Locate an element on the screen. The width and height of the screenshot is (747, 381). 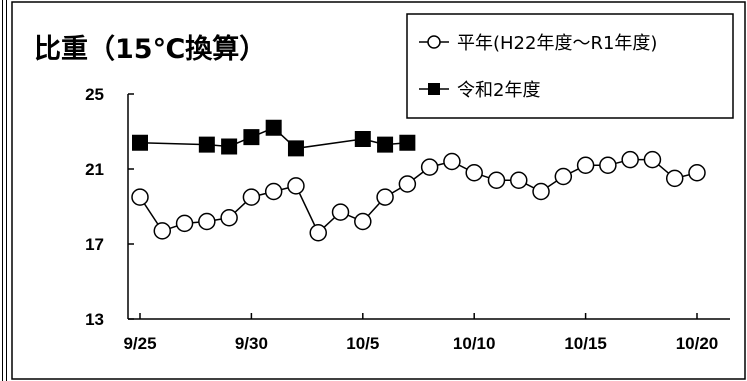
legend-box is located at coordinates (570, 66).